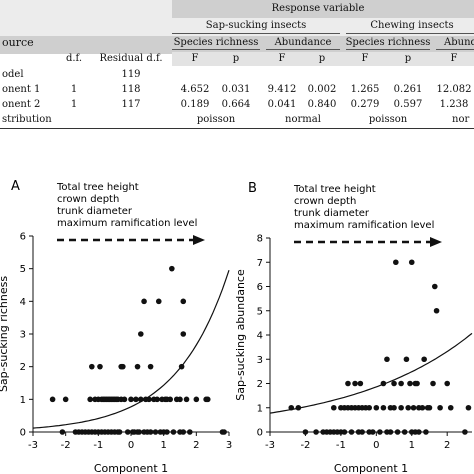 Image resolution: width=474 pixels, height=474 pixels. What do you see at coordinates (74, 104) in the screenshot?
I see `row-df: 1` at bounding box center [74, 104].